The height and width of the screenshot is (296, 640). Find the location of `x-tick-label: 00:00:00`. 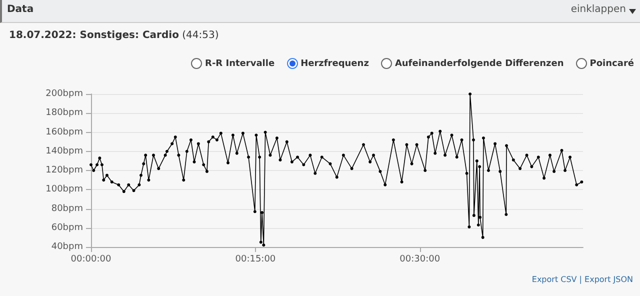

x-tick-label: 00:00:00 is located at coordinates (91, 259).